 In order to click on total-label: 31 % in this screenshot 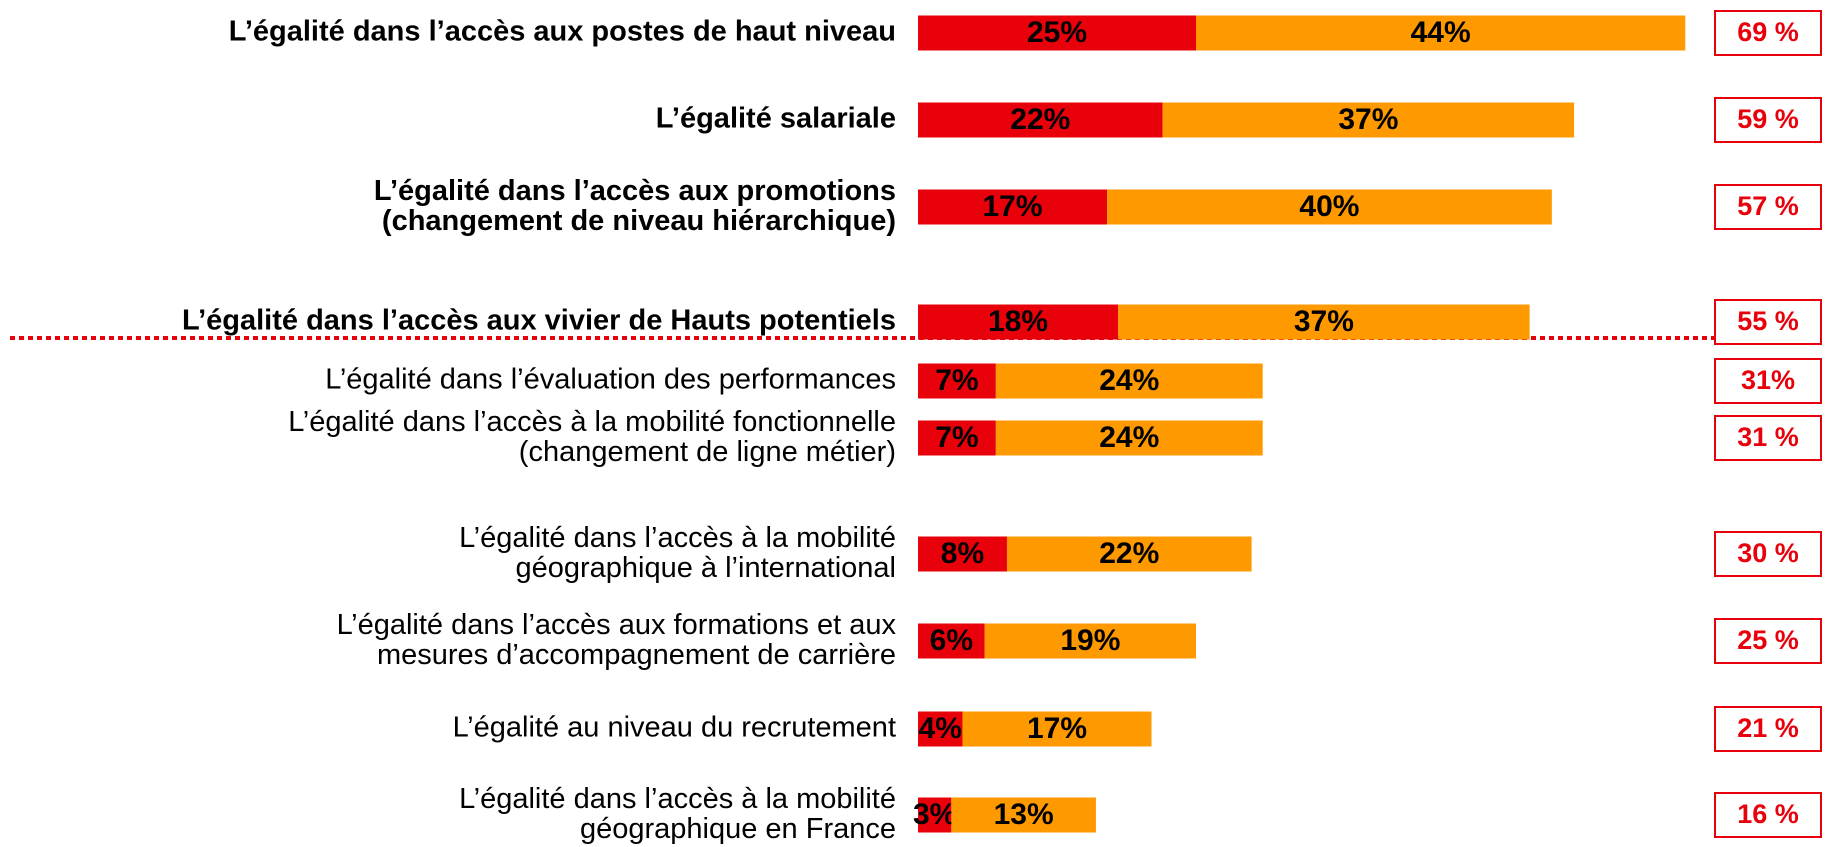, I will do `click(1768, 437)`.